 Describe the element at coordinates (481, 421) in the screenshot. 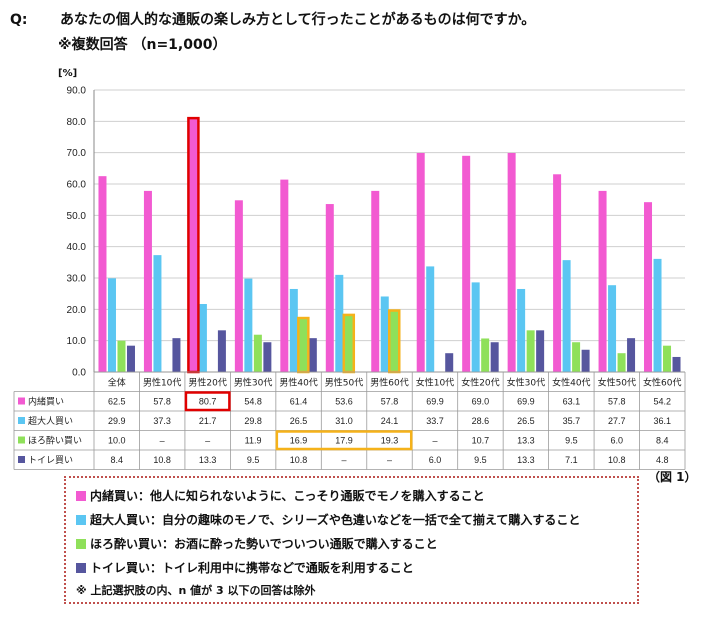

I see `data-label: 28.6` at that location.